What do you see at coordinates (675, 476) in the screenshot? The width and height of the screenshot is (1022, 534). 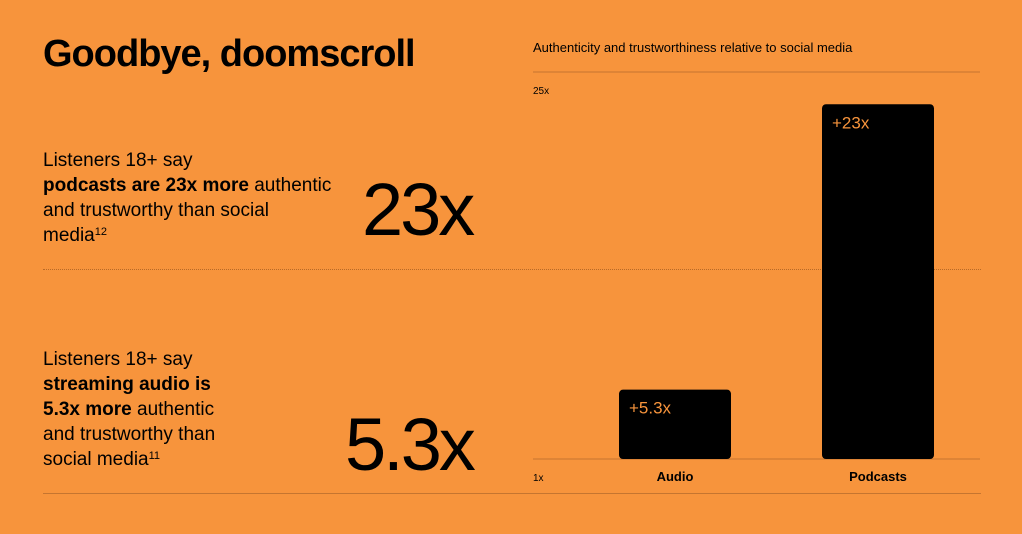 I see `category-label-audio: Audio` at bounding box center [675, 476].